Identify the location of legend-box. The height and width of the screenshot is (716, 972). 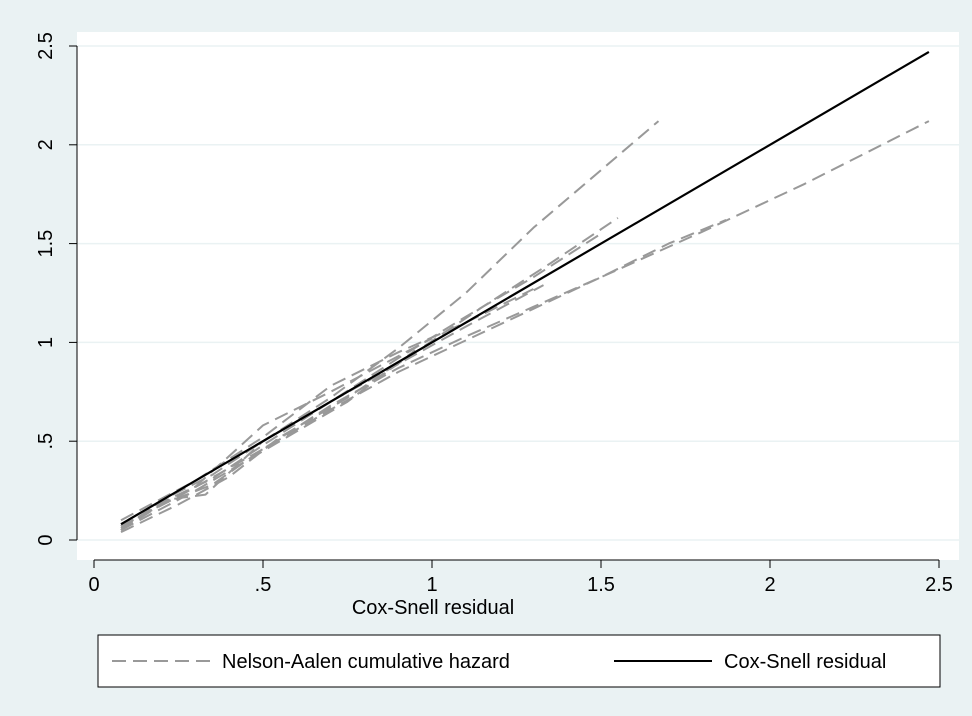
(519, 661).